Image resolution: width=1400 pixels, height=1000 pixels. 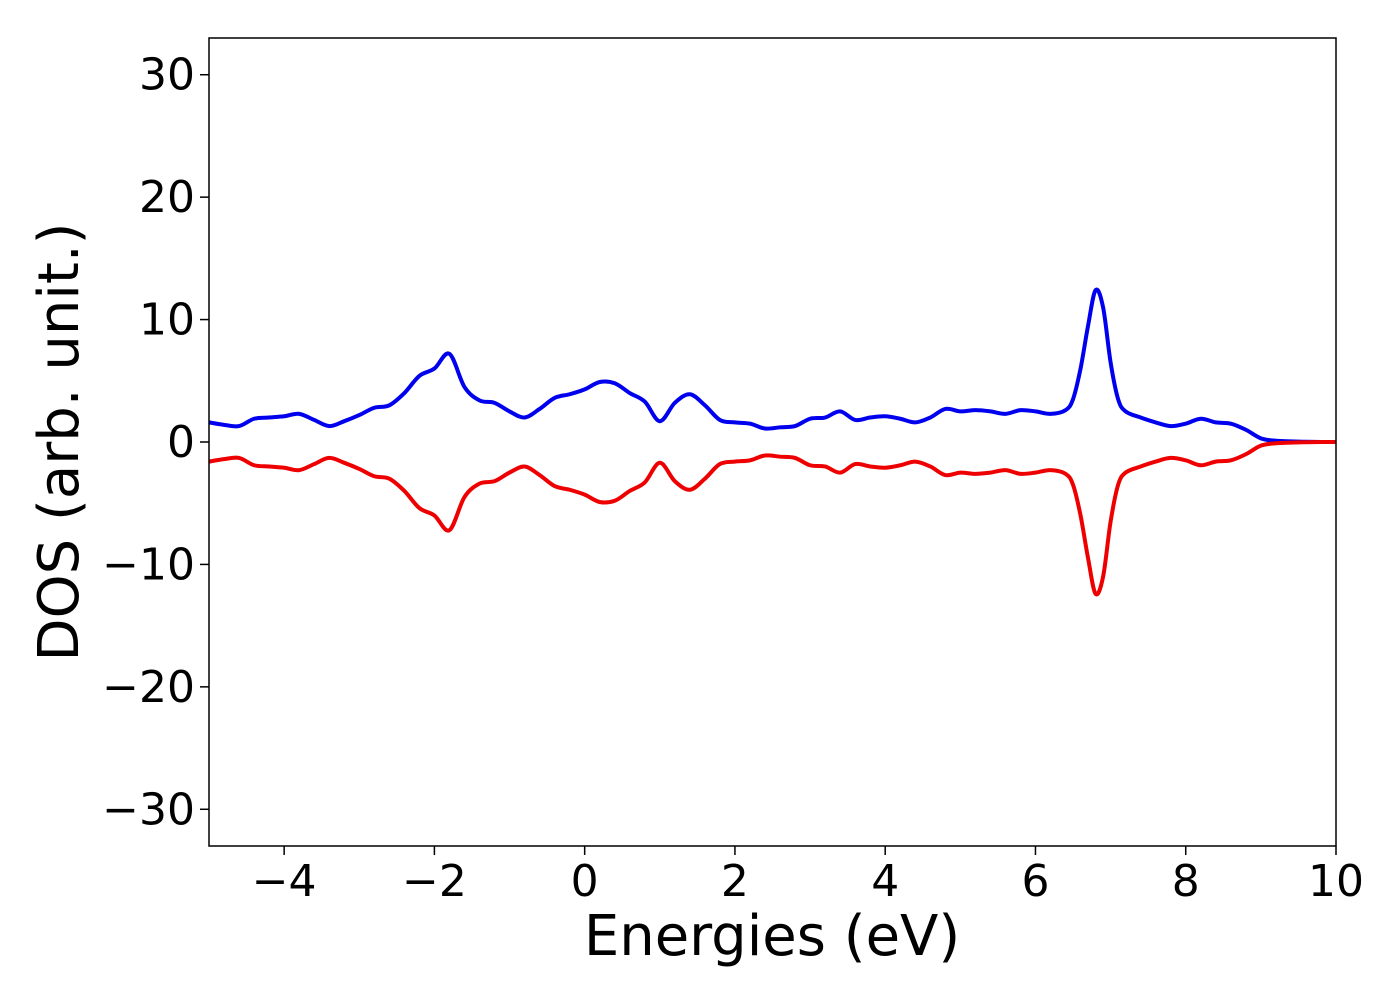 I want to click on x-axis-label: Energies (eV), so click(x=772, y=936).